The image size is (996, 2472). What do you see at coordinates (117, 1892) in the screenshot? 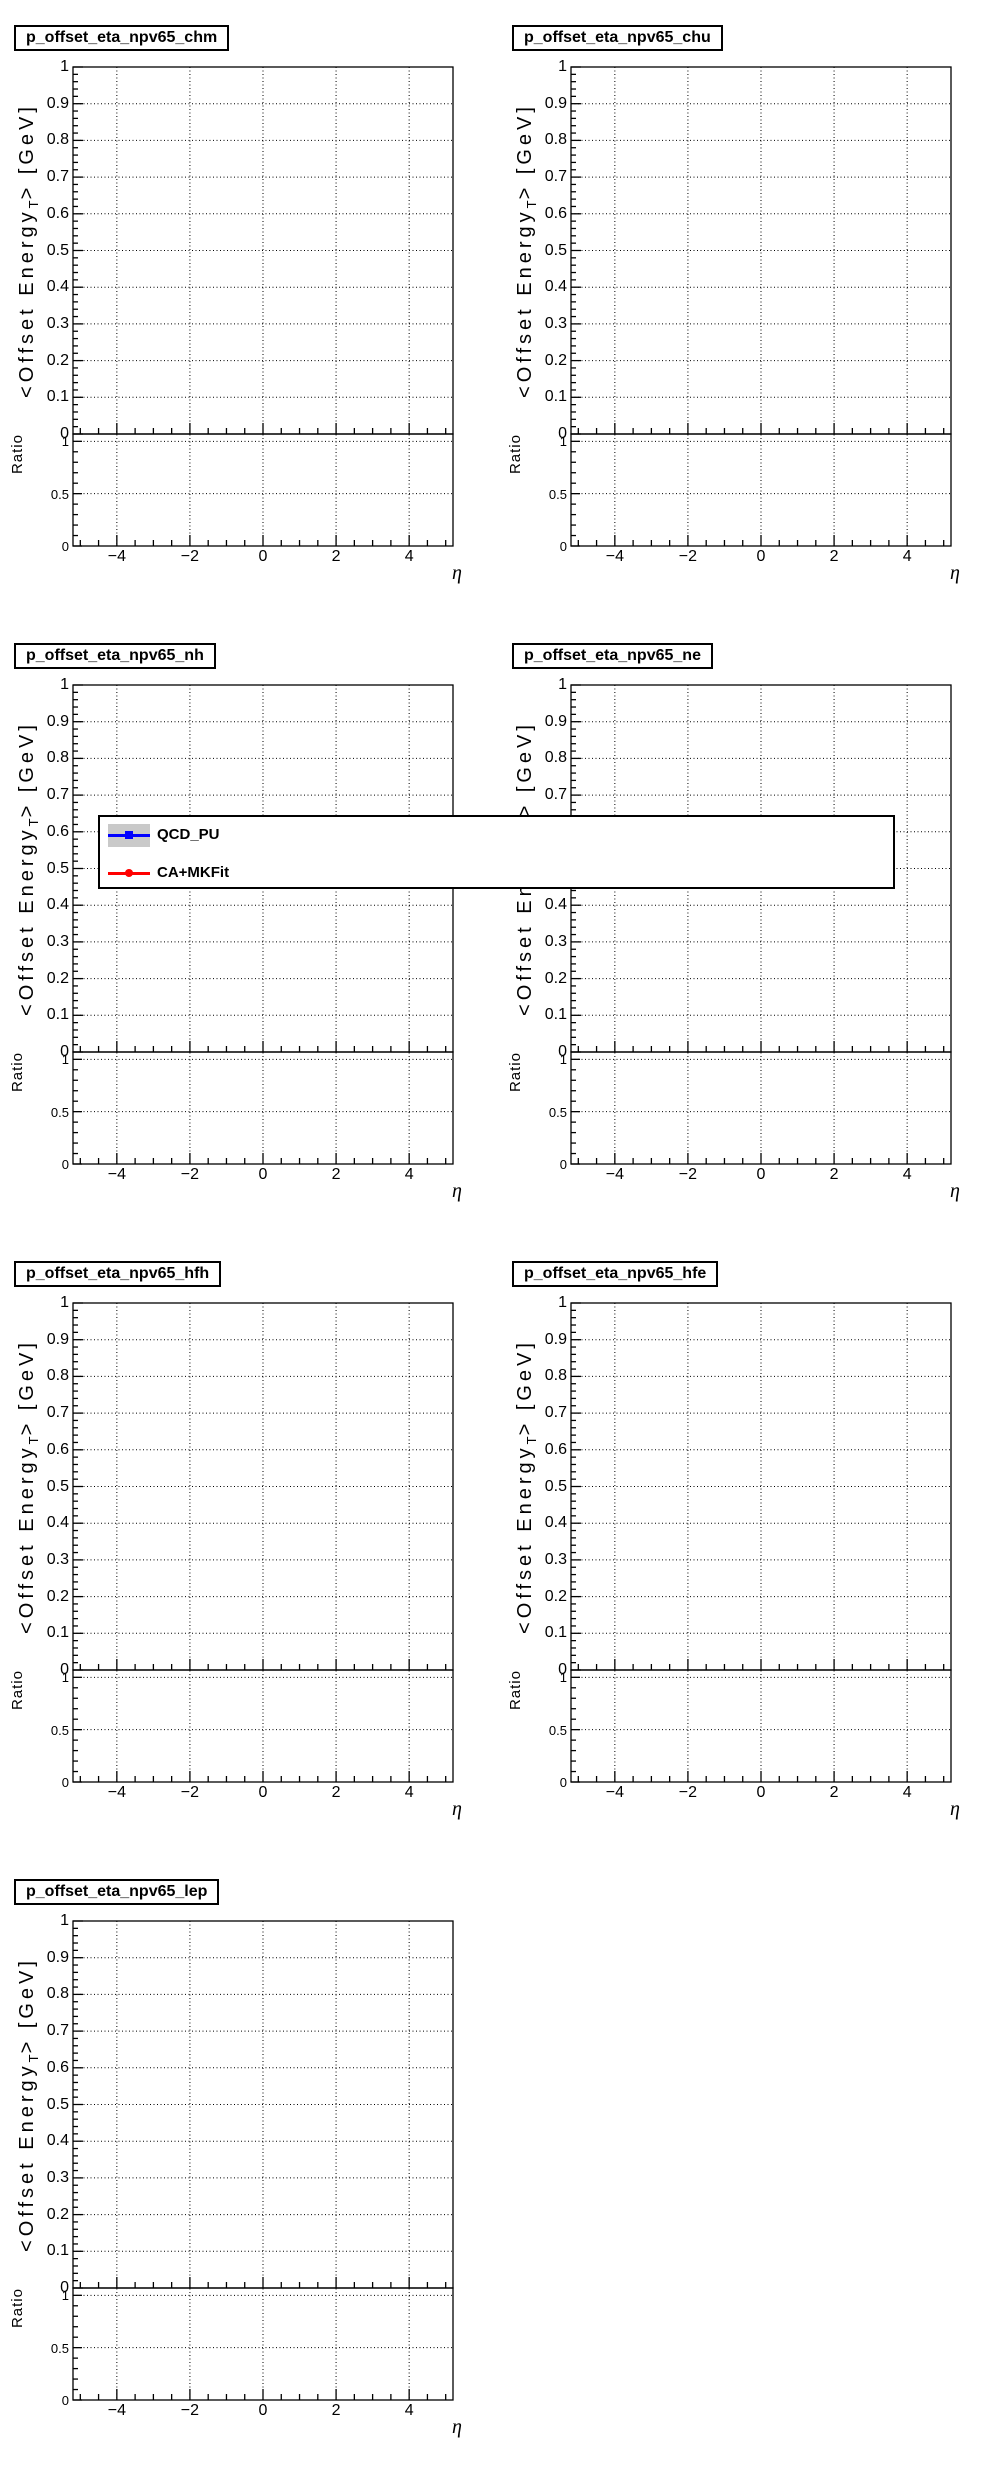
I see `pad-title-box: p_offset_eta_npv65_lep` at bounding box center [117, 1892].